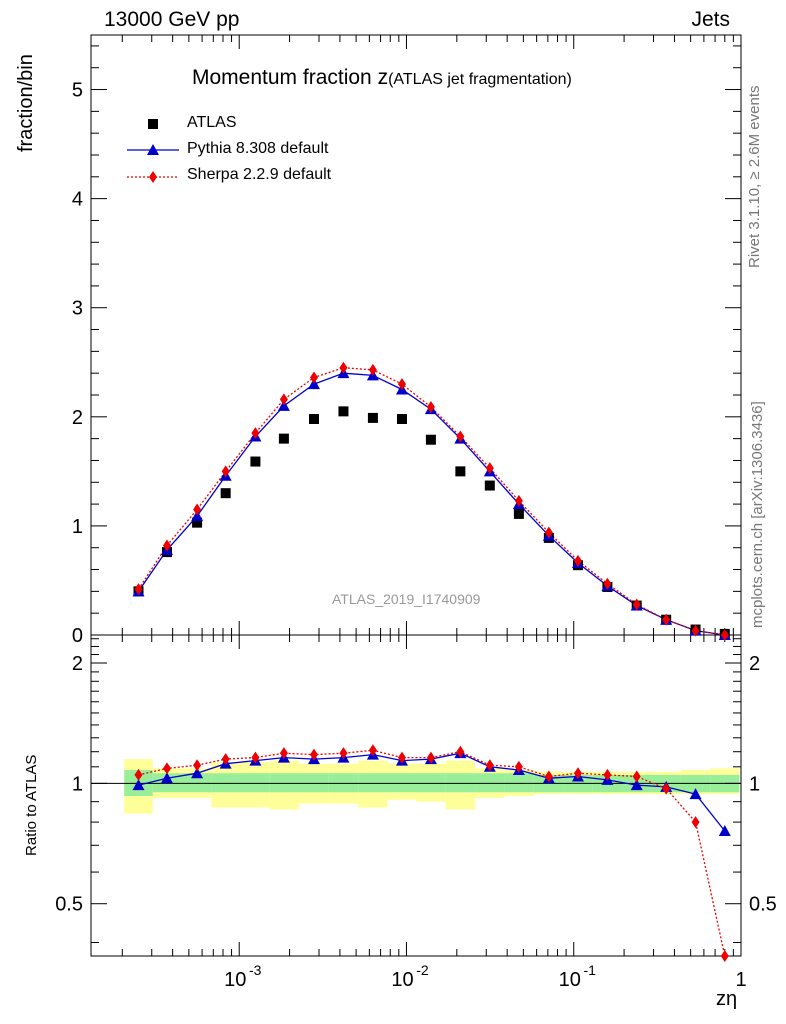 Image resolution: width=786 pixels, height=1024 pixels. What do you see at coordinates (77, 636) in the screenshot?
I see `y-tick-label-top: 0` at bounding box center [77, 636].